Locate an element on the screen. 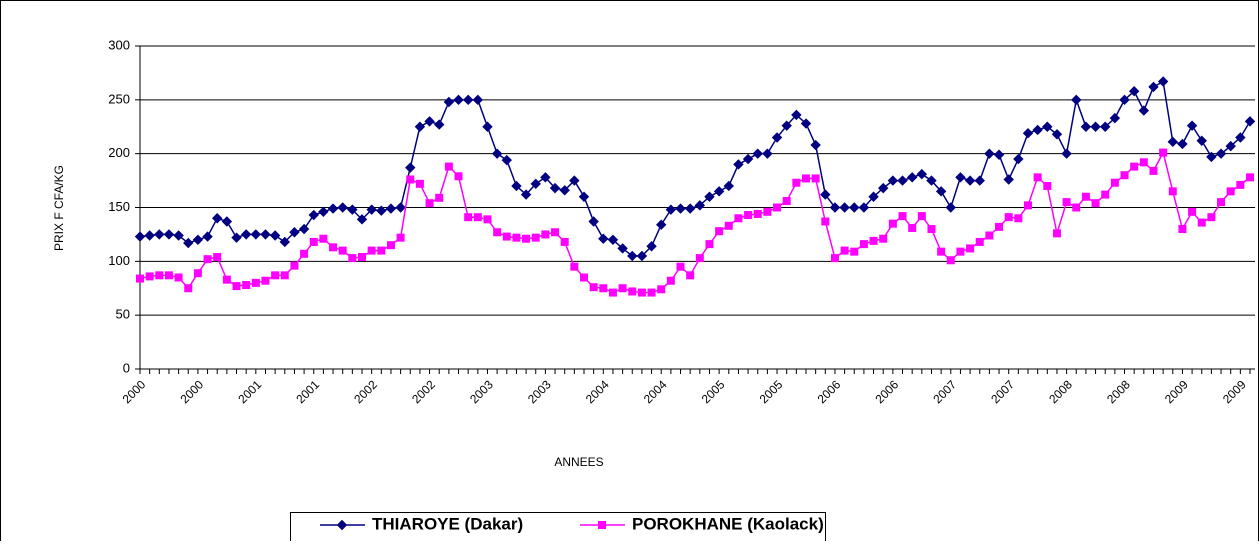 The image size is (1259, 546). y-tick-label: 200 is located at coordinates (119, 152).